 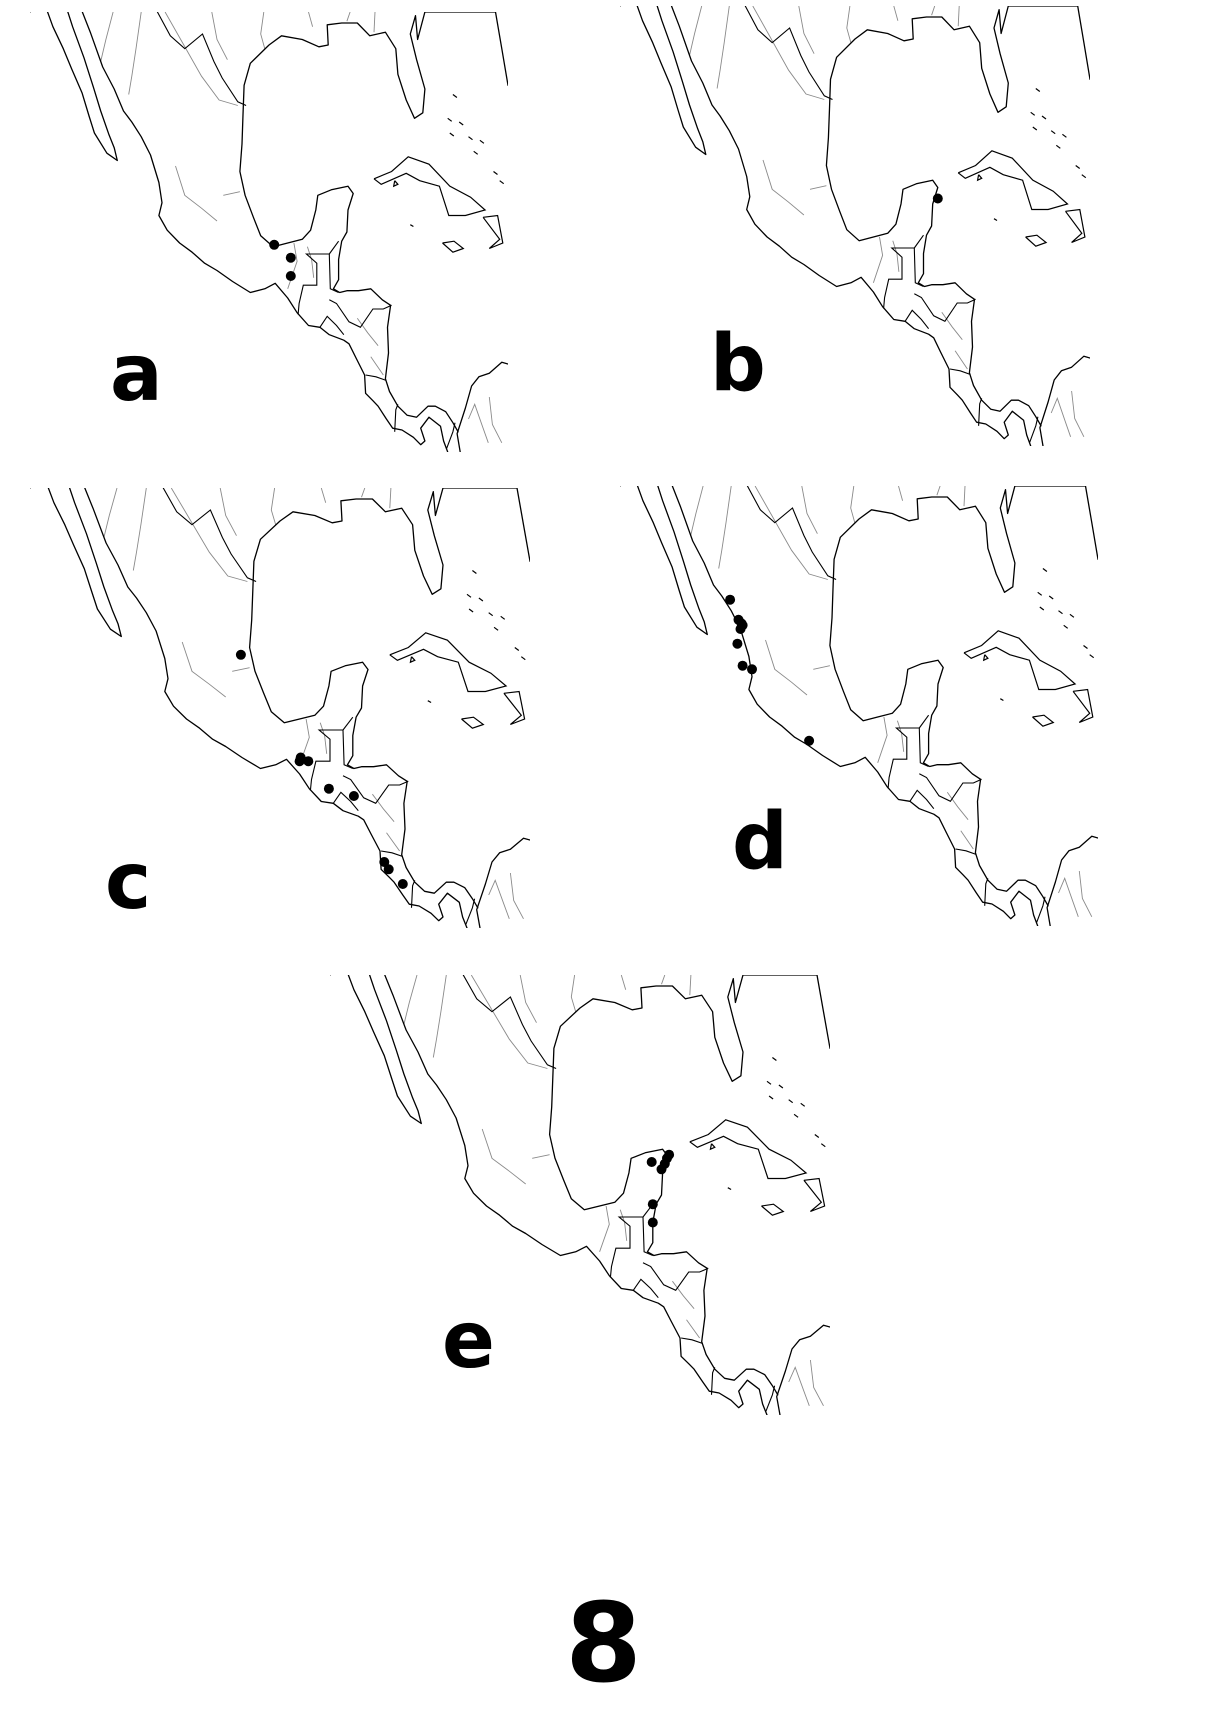 What do you see at coordinates (128, 882) in the screenshot?
I see `panel-label-c: c` at bounding box center [128, 882].